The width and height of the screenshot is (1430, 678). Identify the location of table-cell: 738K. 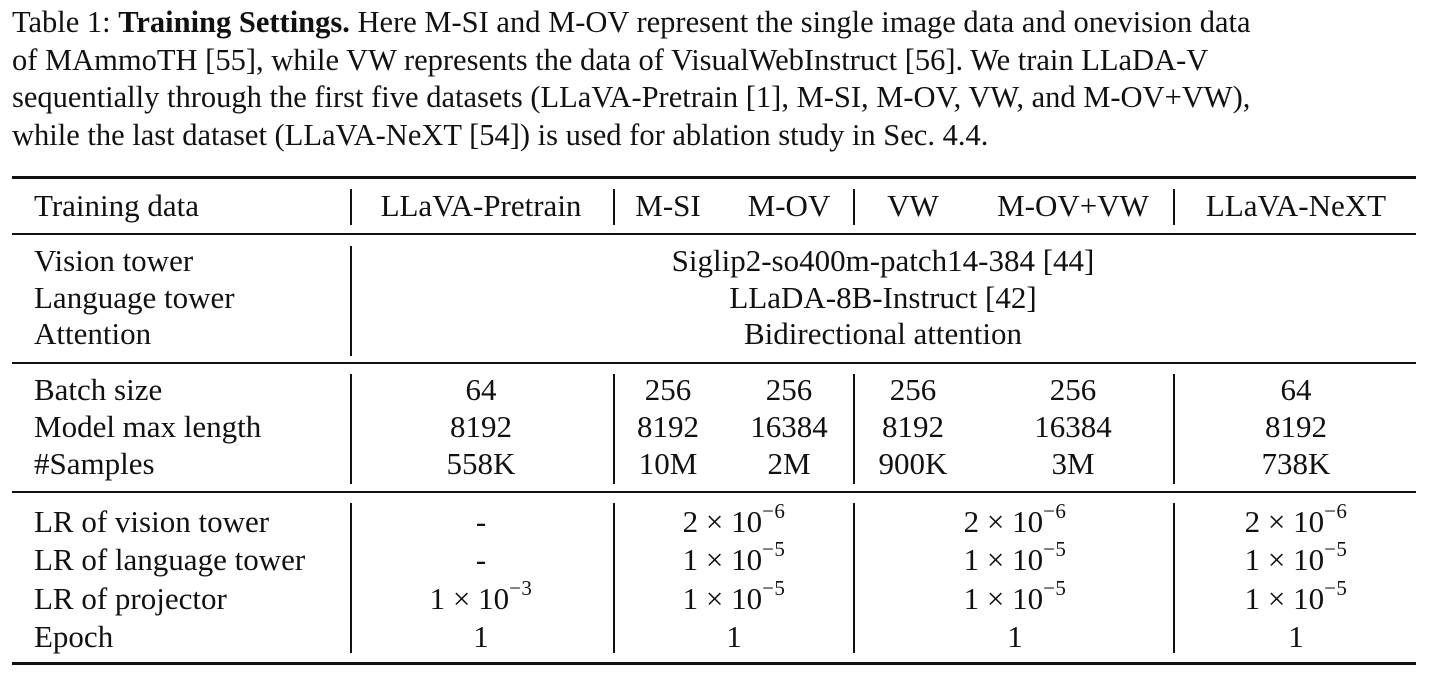
(1296, 463).